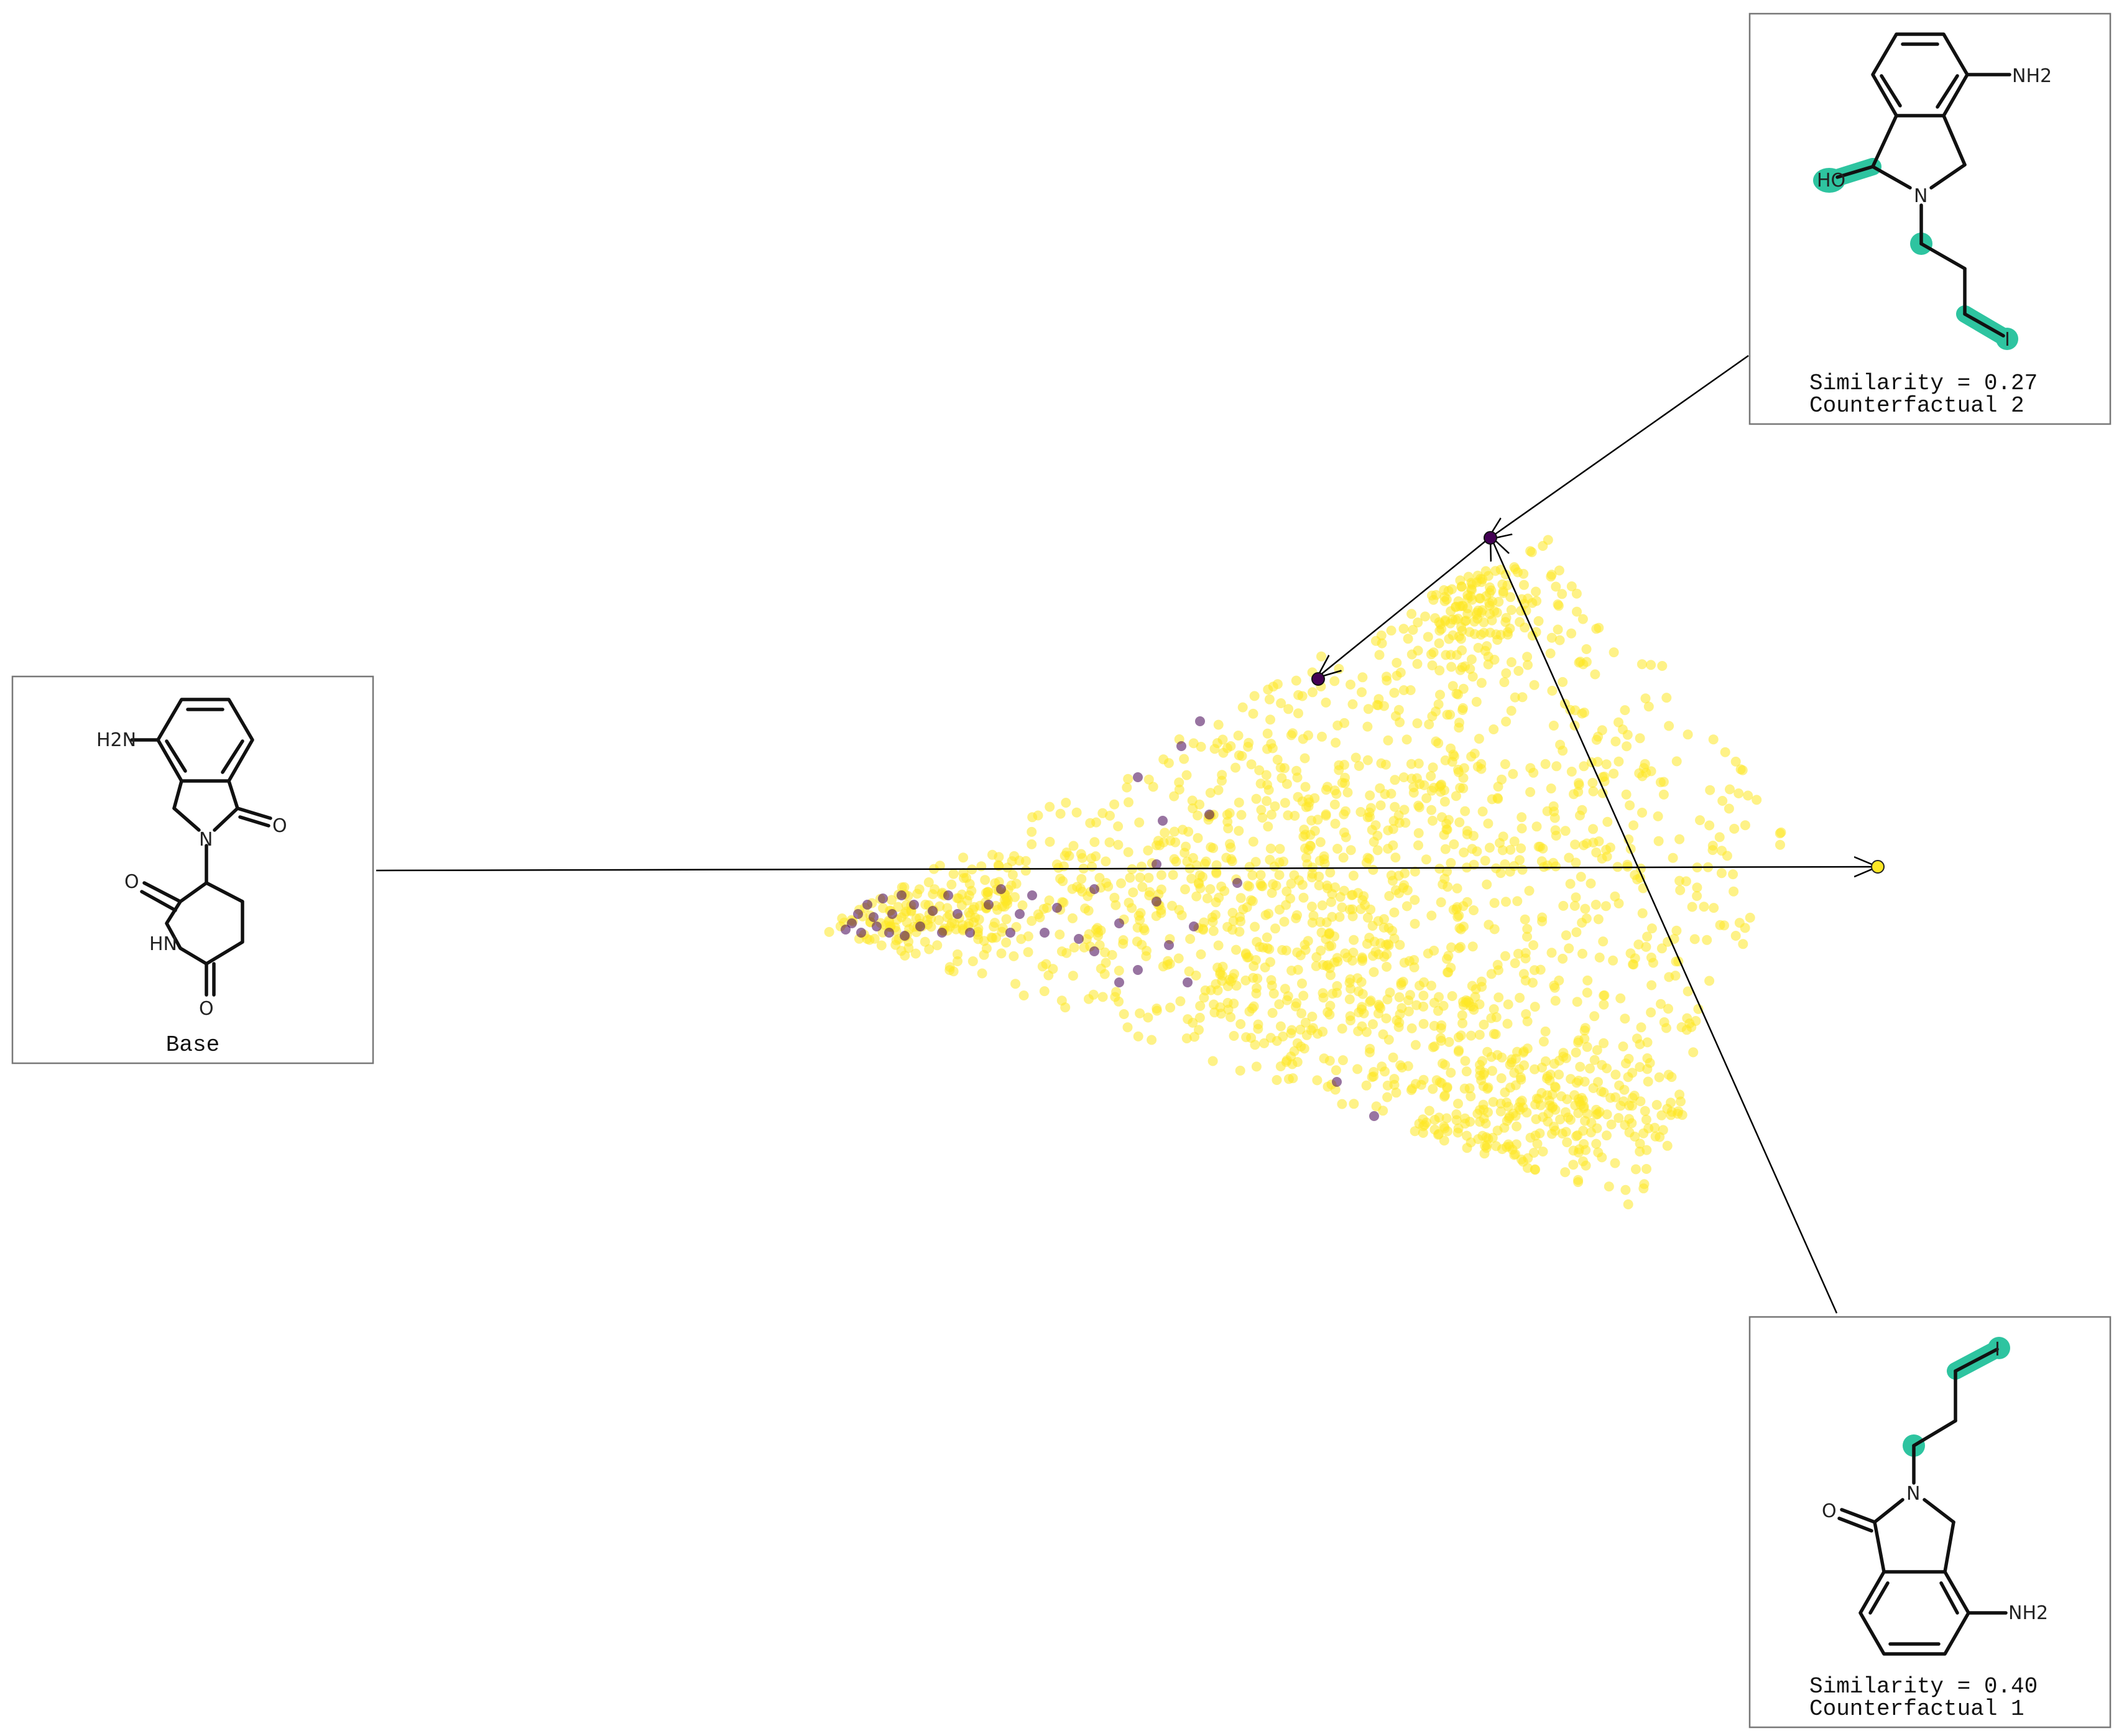  I want to click on cf2-molecule-structure, so click(1923, 185).